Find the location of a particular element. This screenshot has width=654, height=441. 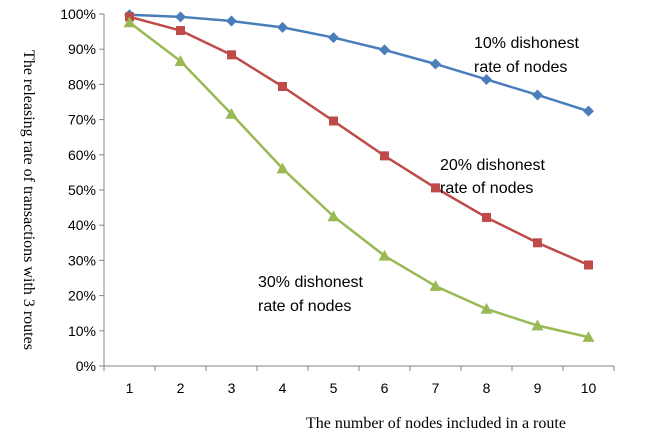

y-tick-label: 20% is located at coordinates (82, 296).